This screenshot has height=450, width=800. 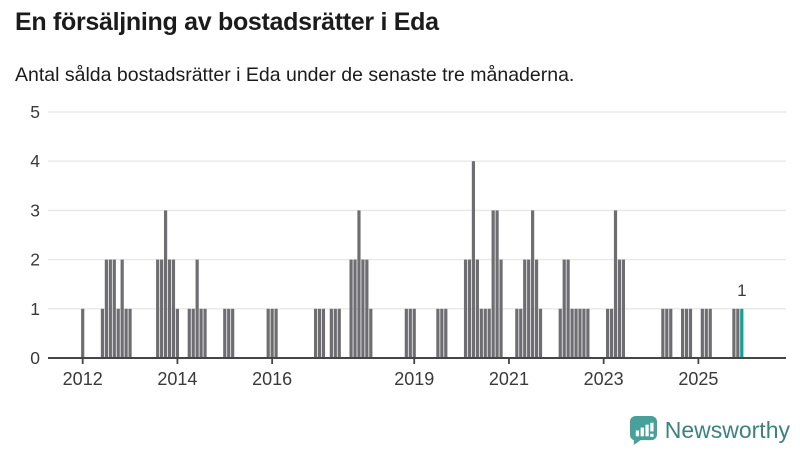 I want to click on x-tick-label: 2019, so click(x=414, y=379).